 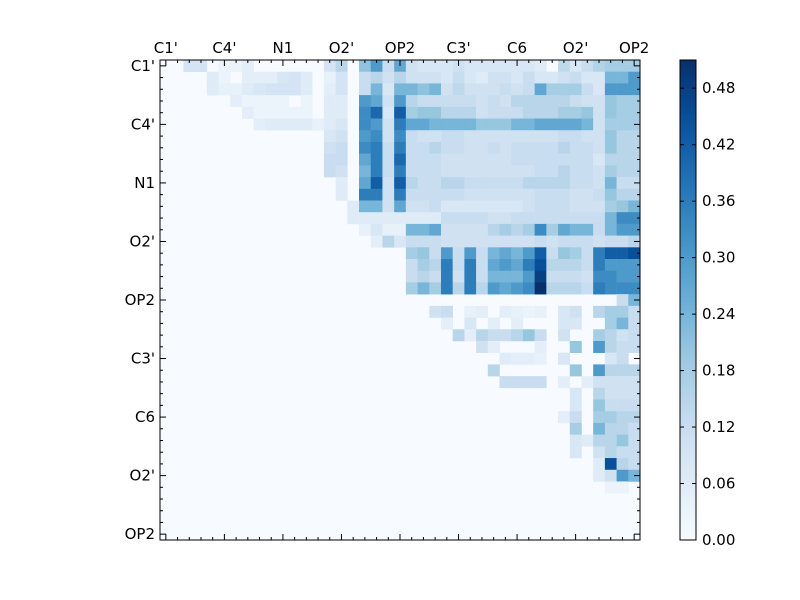 What do you see at coordinates (707, 304) in the screenshot?
I see `colorbar: 0.00 0.06 0.12 0.18 0.24 0.30 0.36 0.42 0.48` at bounding box center [707, 304].